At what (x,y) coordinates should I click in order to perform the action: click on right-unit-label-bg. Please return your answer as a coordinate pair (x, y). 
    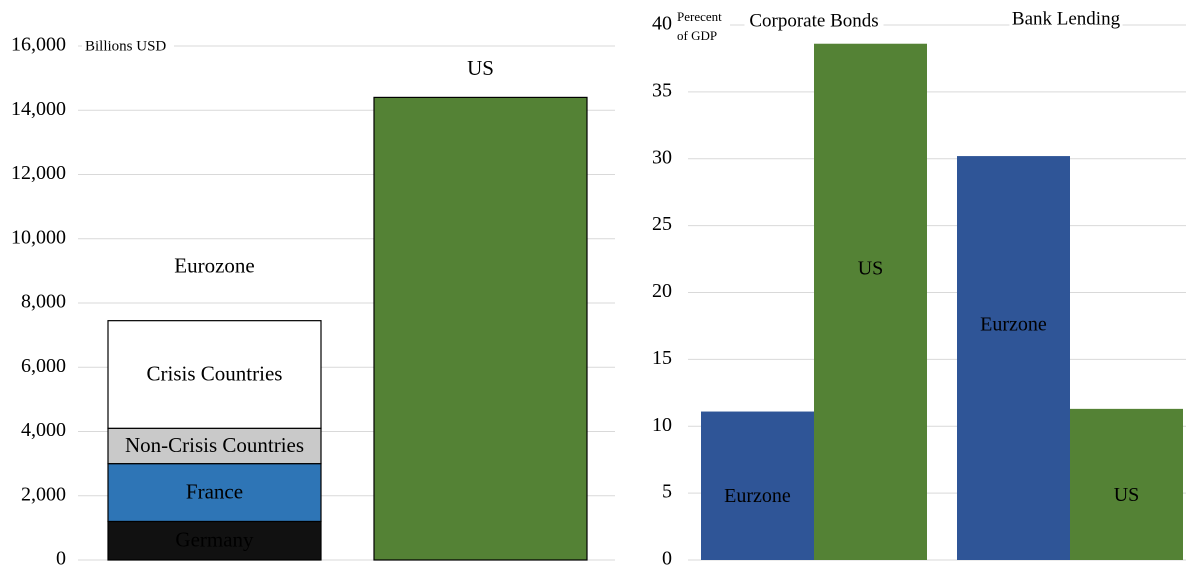
    Looking at the image, I should click on (702, 30).